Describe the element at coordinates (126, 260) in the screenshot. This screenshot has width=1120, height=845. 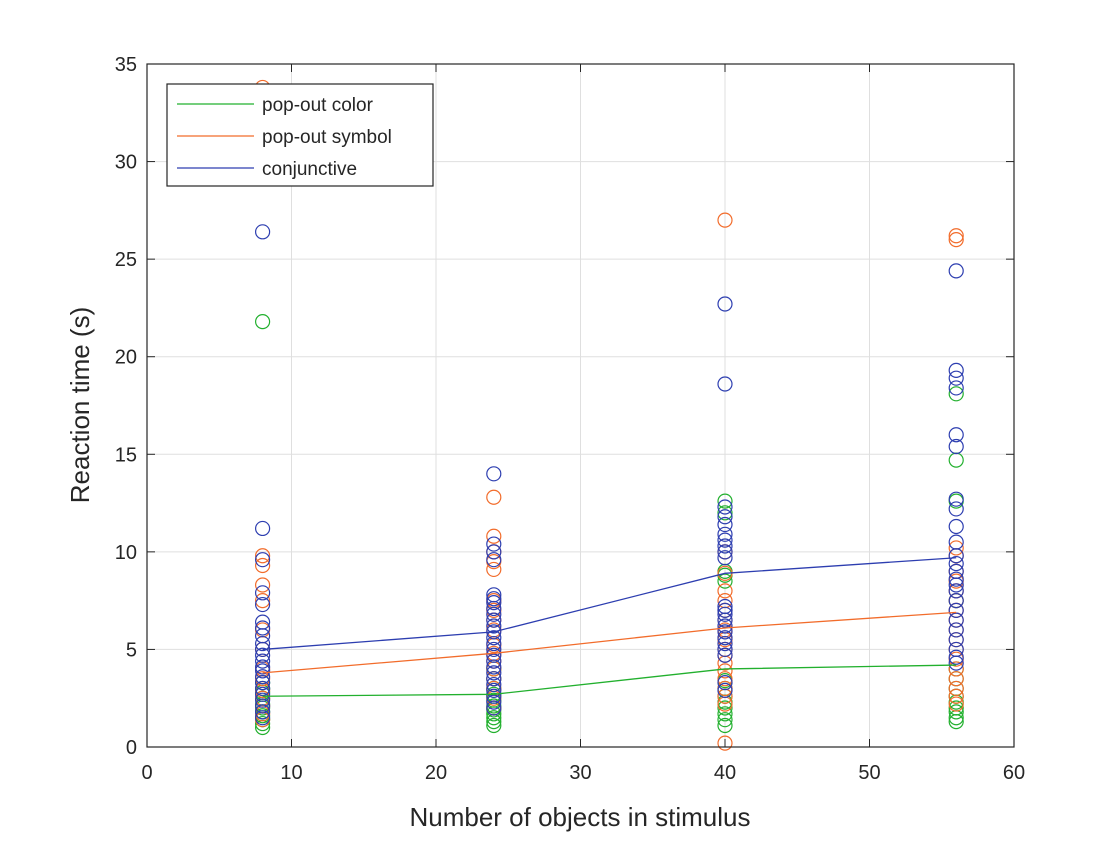
I see `y-tick-label: 25` at that location.